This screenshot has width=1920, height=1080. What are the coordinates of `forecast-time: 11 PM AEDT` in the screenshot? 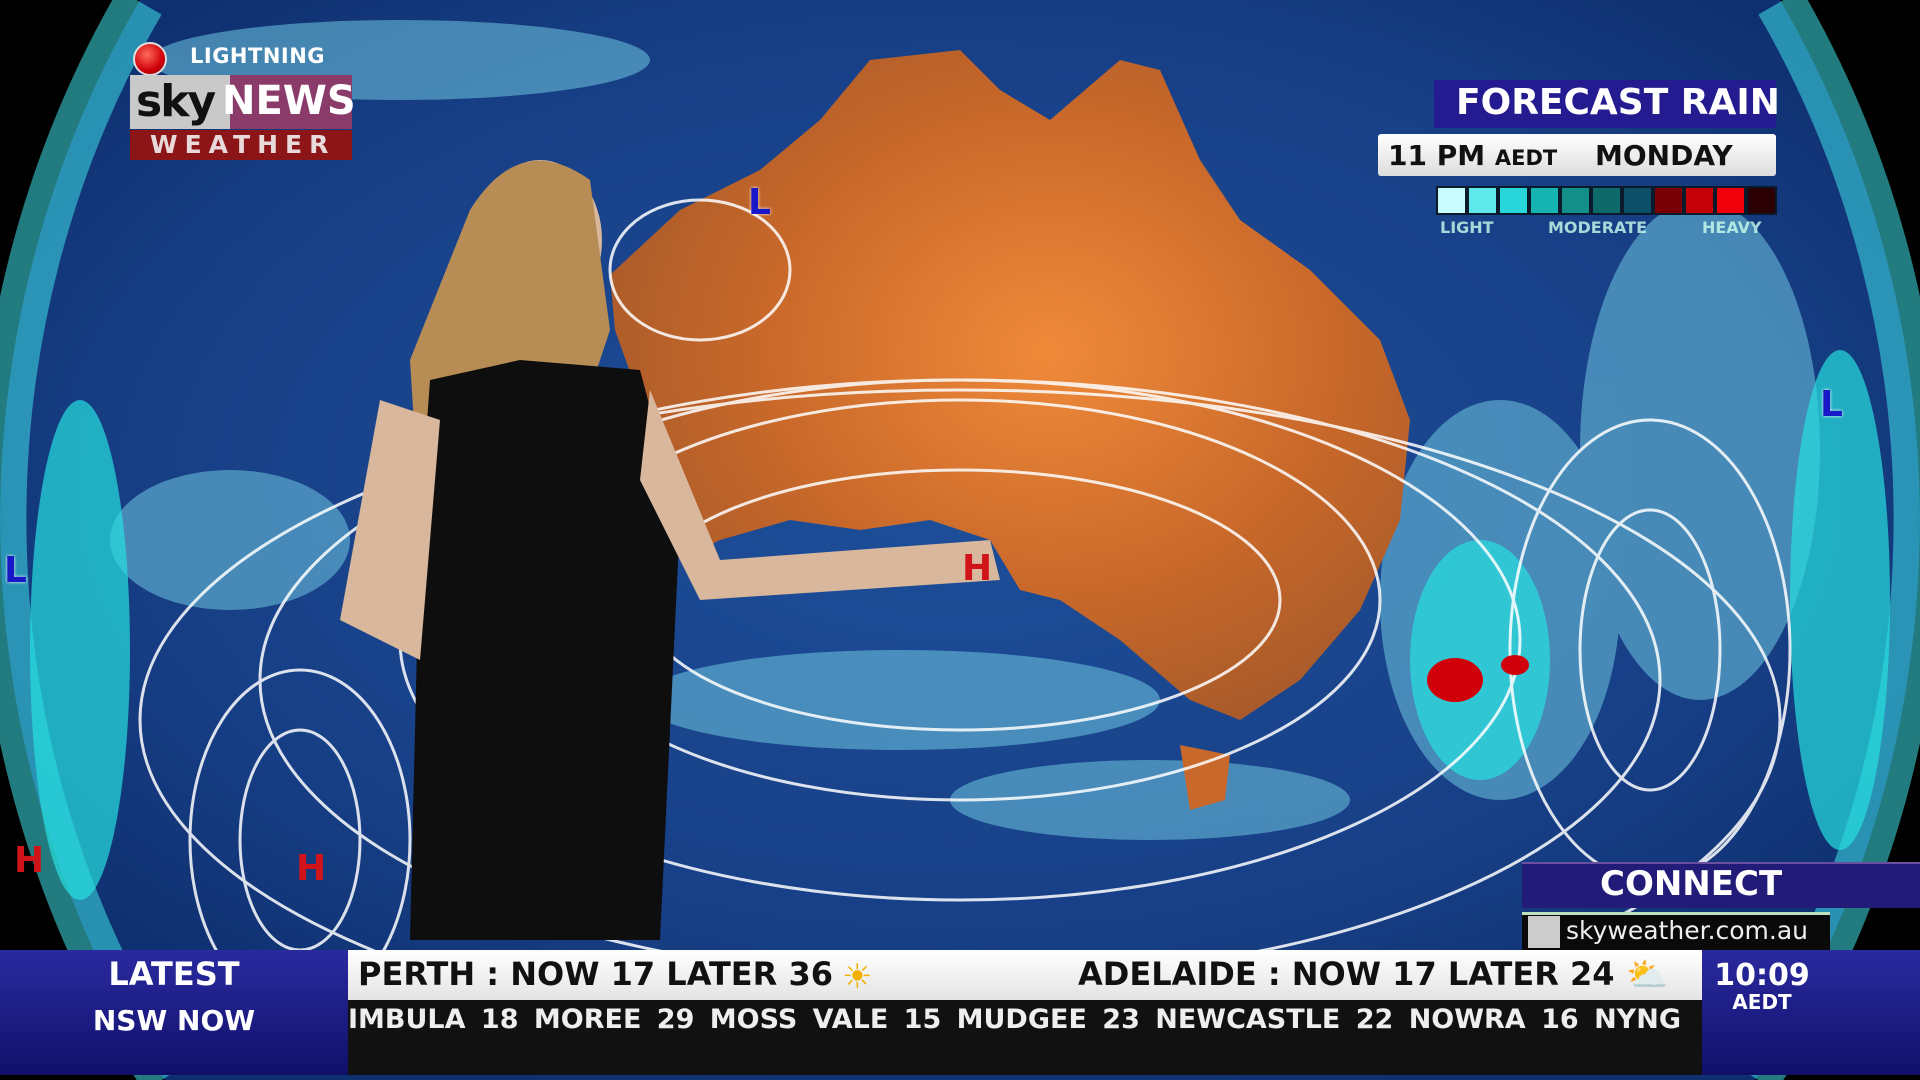 It's located at (1472, 155).